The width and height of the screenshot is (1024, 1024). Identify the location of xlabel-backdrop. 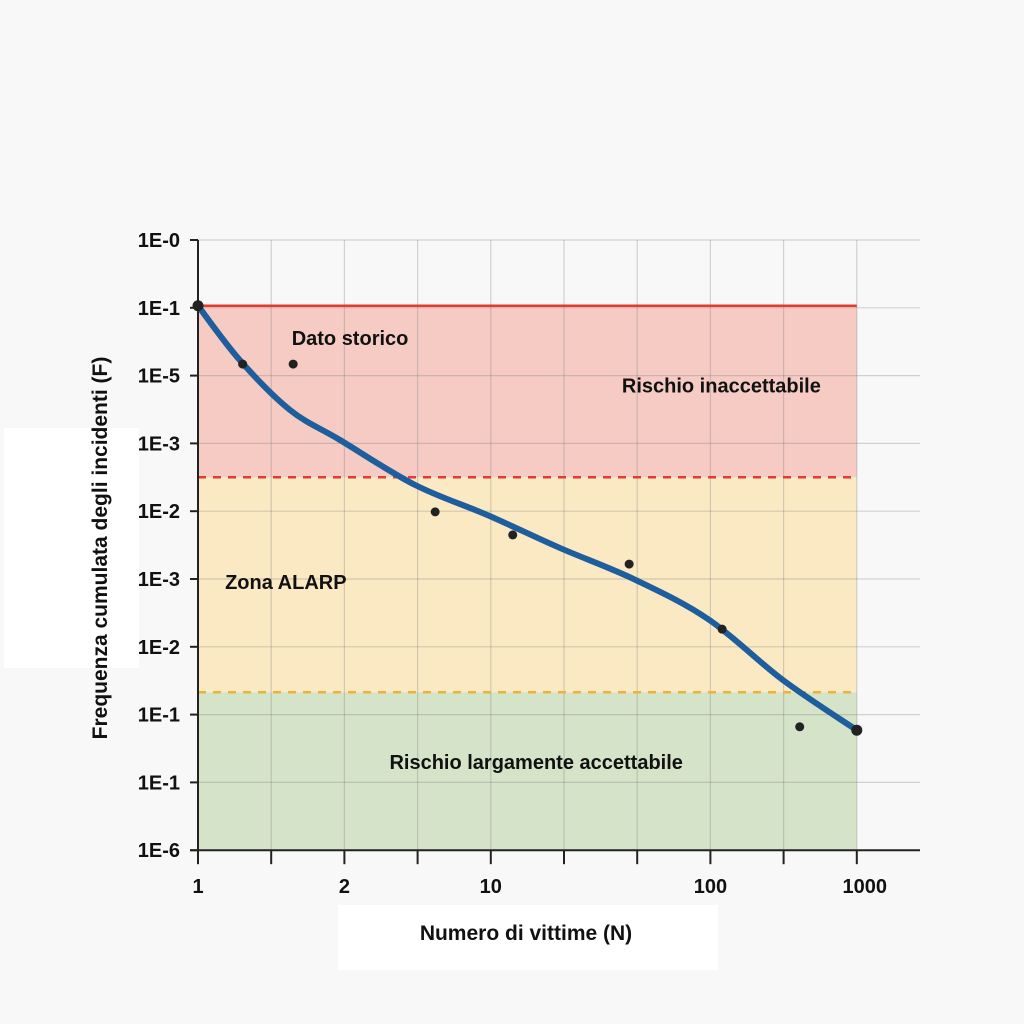
(528, 937).